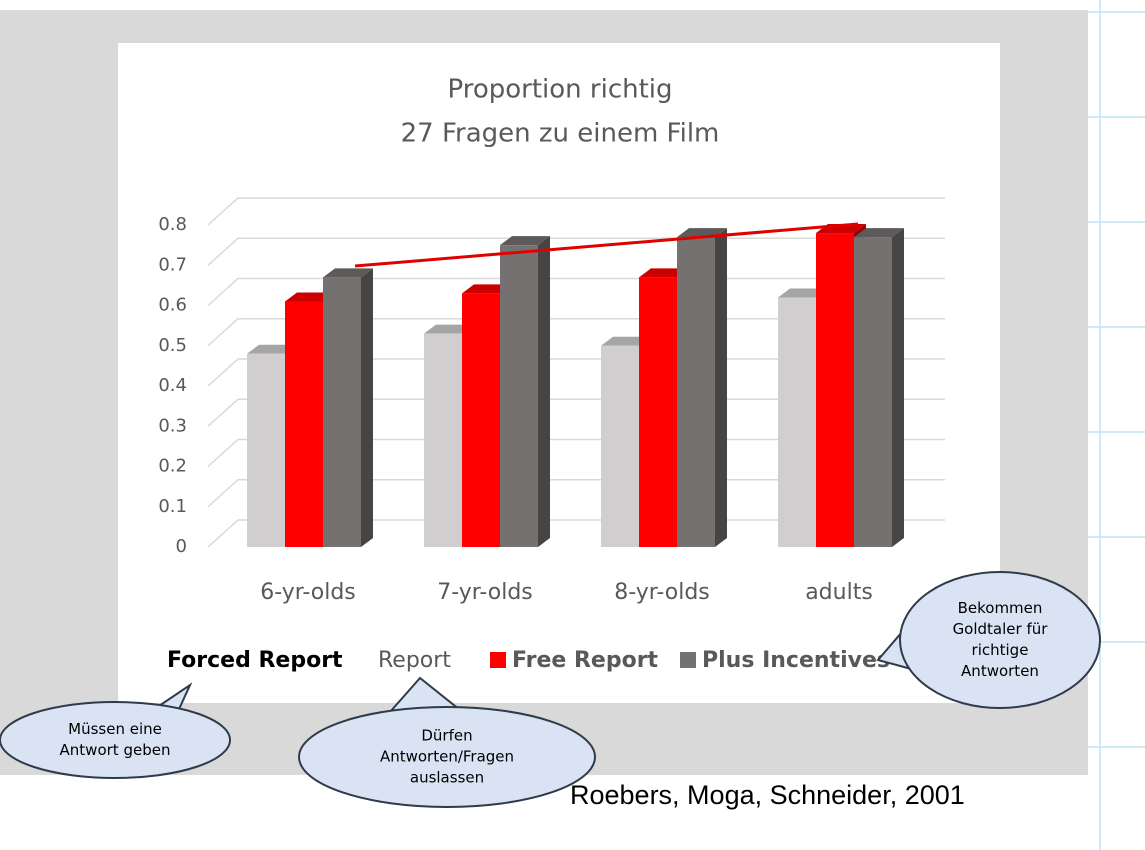  I want to click on x-tick-label: 6-yr-olds, so click(308, 592).